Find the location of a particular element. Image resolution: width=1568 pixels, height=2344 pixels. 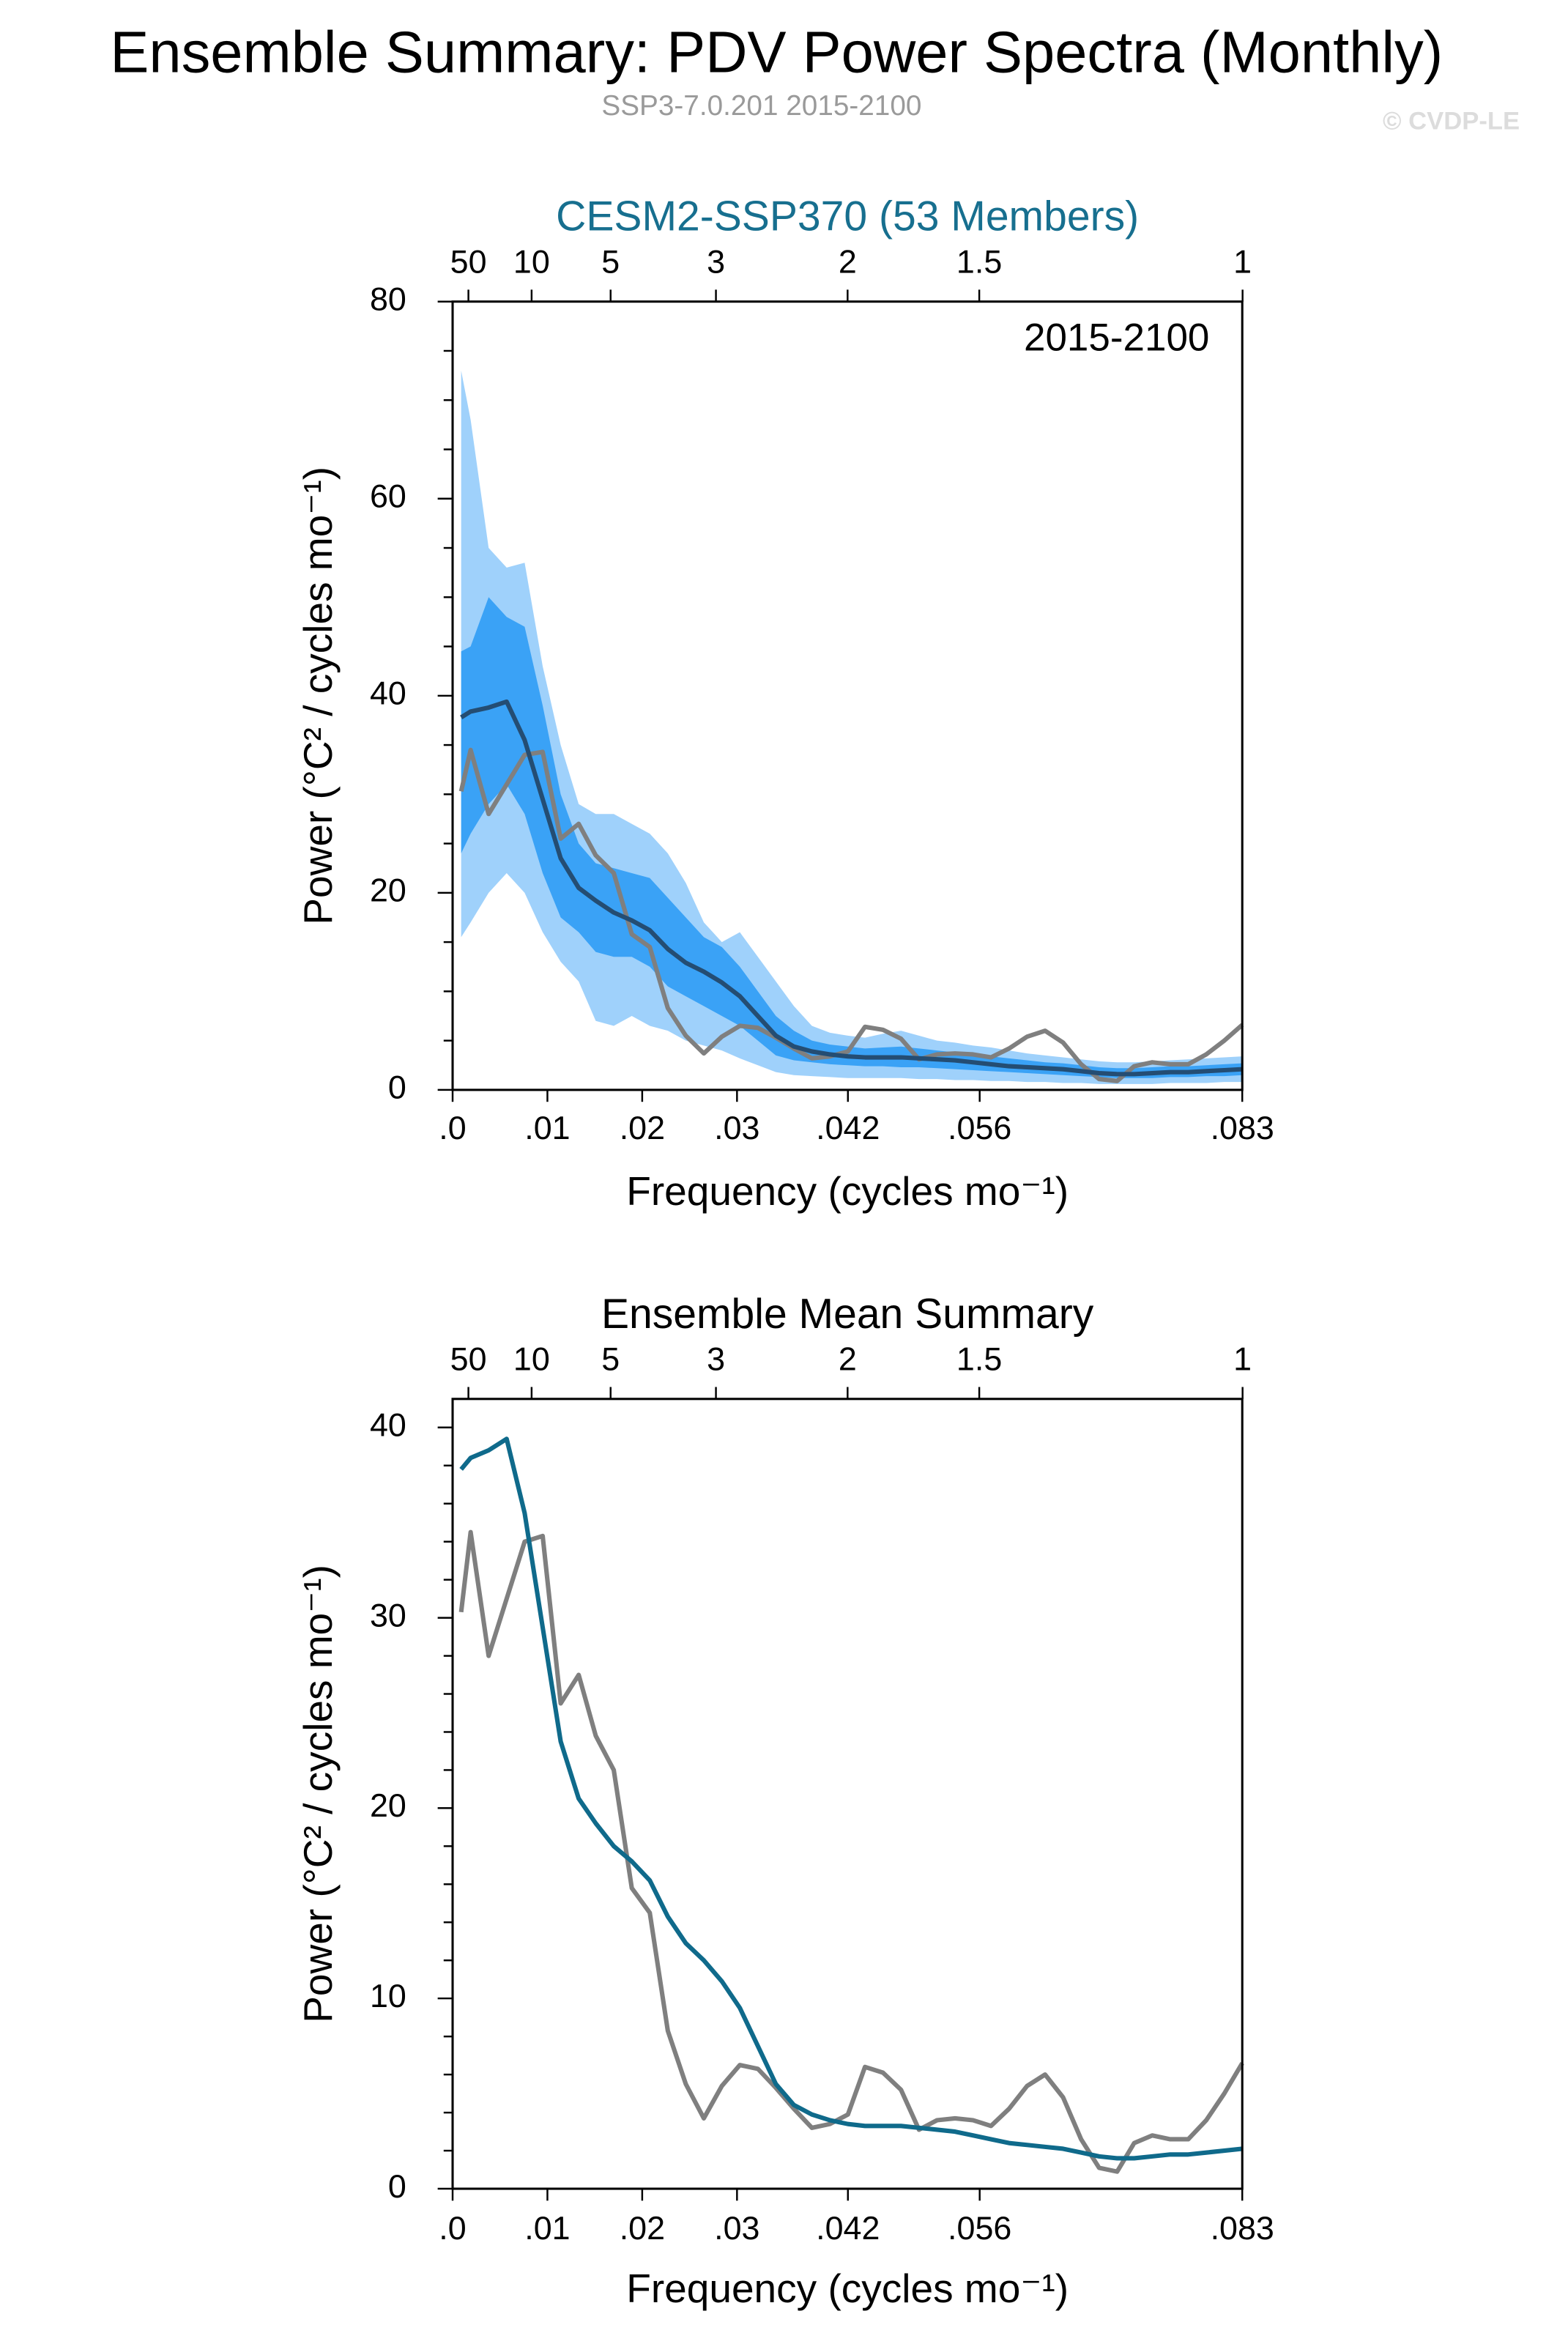

credit: © CVDP-LE is located at coordinates (1451, 121).